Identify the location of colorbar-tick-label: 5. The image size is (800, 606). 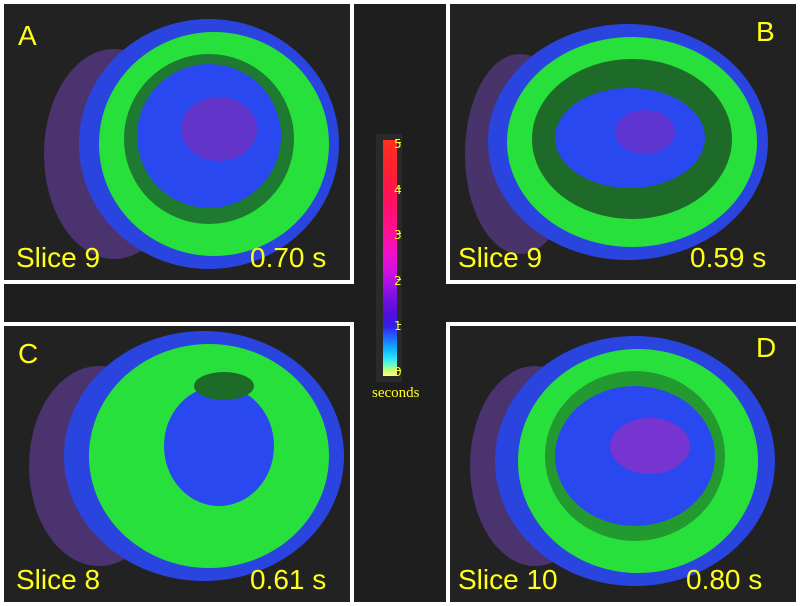
(398, 144).